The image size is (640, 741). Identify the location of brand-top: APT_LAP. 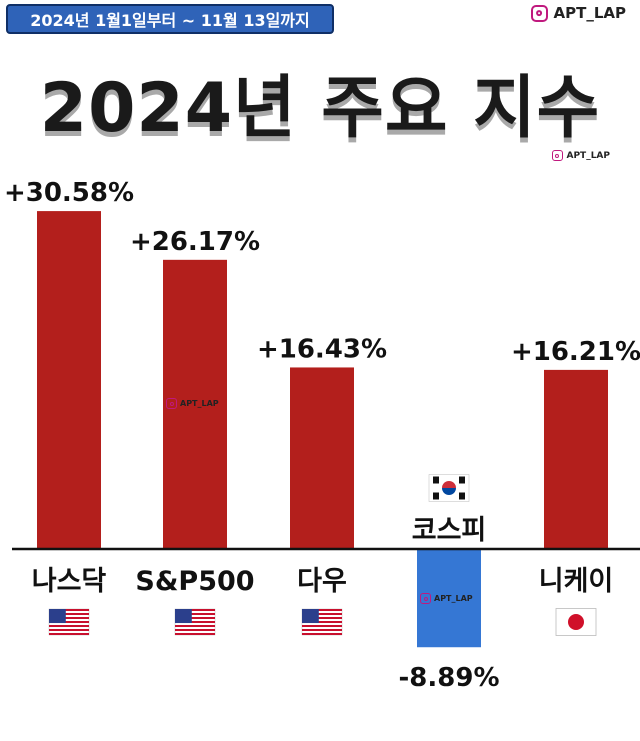
(578, 13).